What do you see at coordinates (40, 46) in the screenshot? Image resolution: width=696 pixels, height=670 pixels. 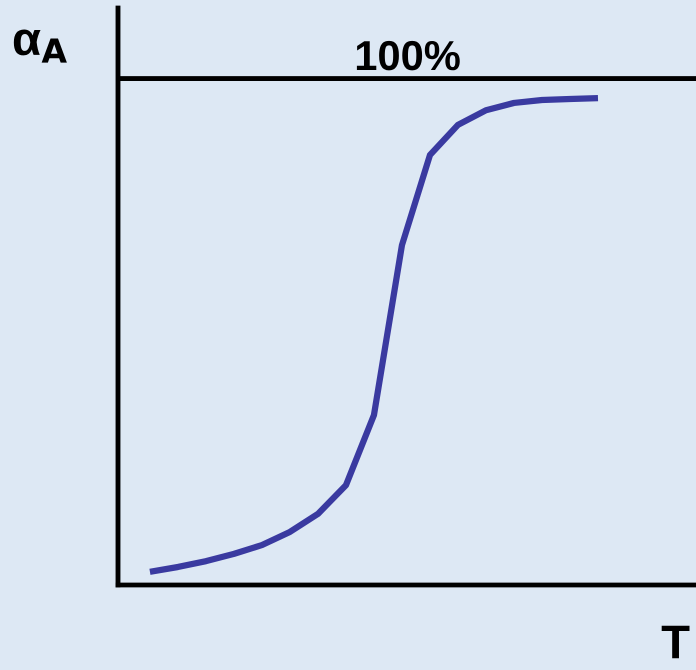 I see `y-axis-title: α$_{A}$` at bounding box center [40, 46].